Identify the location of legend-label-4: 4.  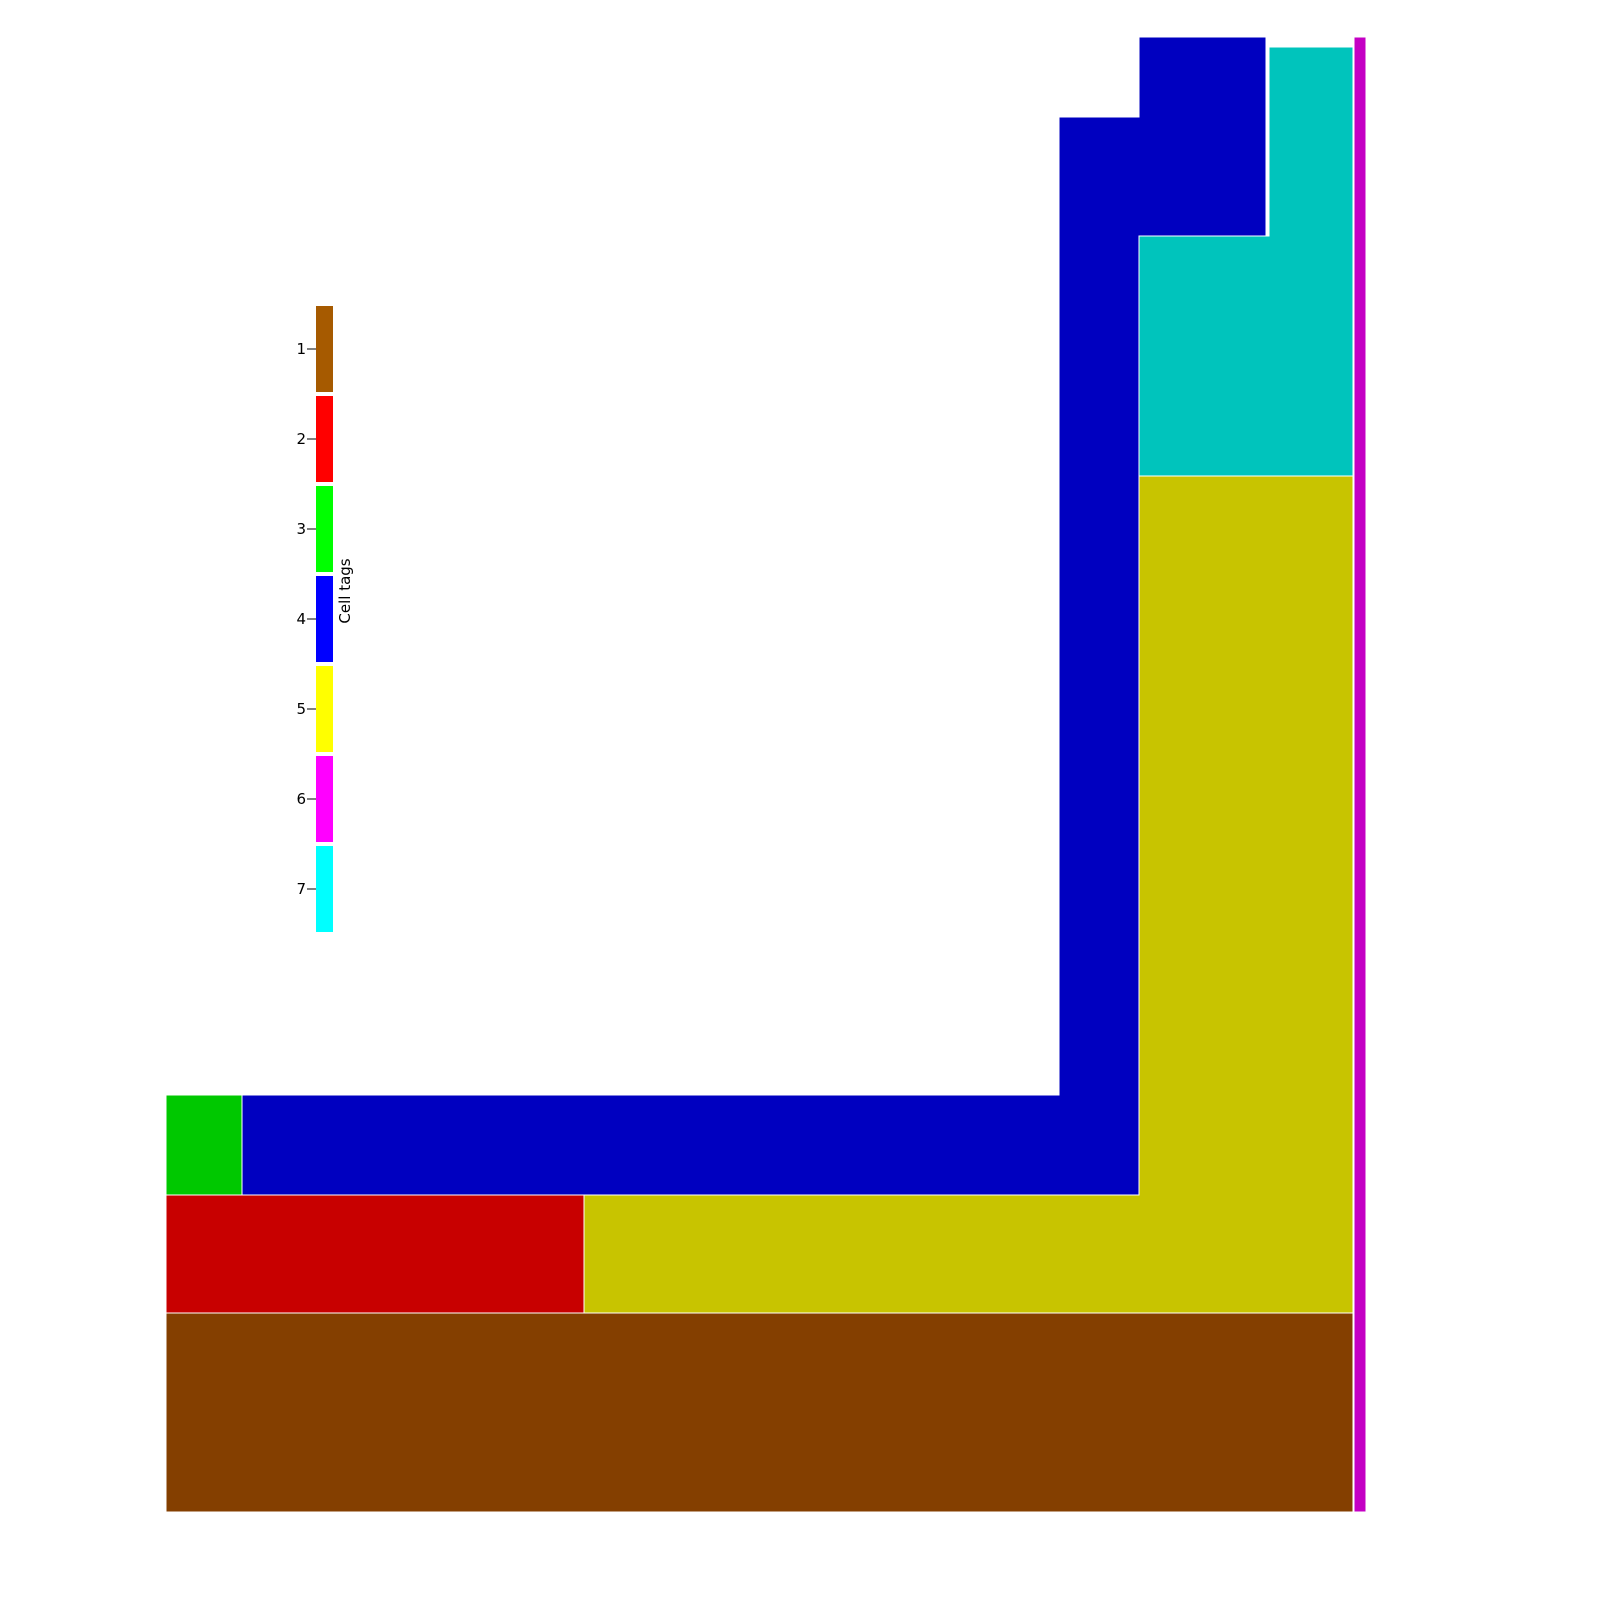
(301, 619).